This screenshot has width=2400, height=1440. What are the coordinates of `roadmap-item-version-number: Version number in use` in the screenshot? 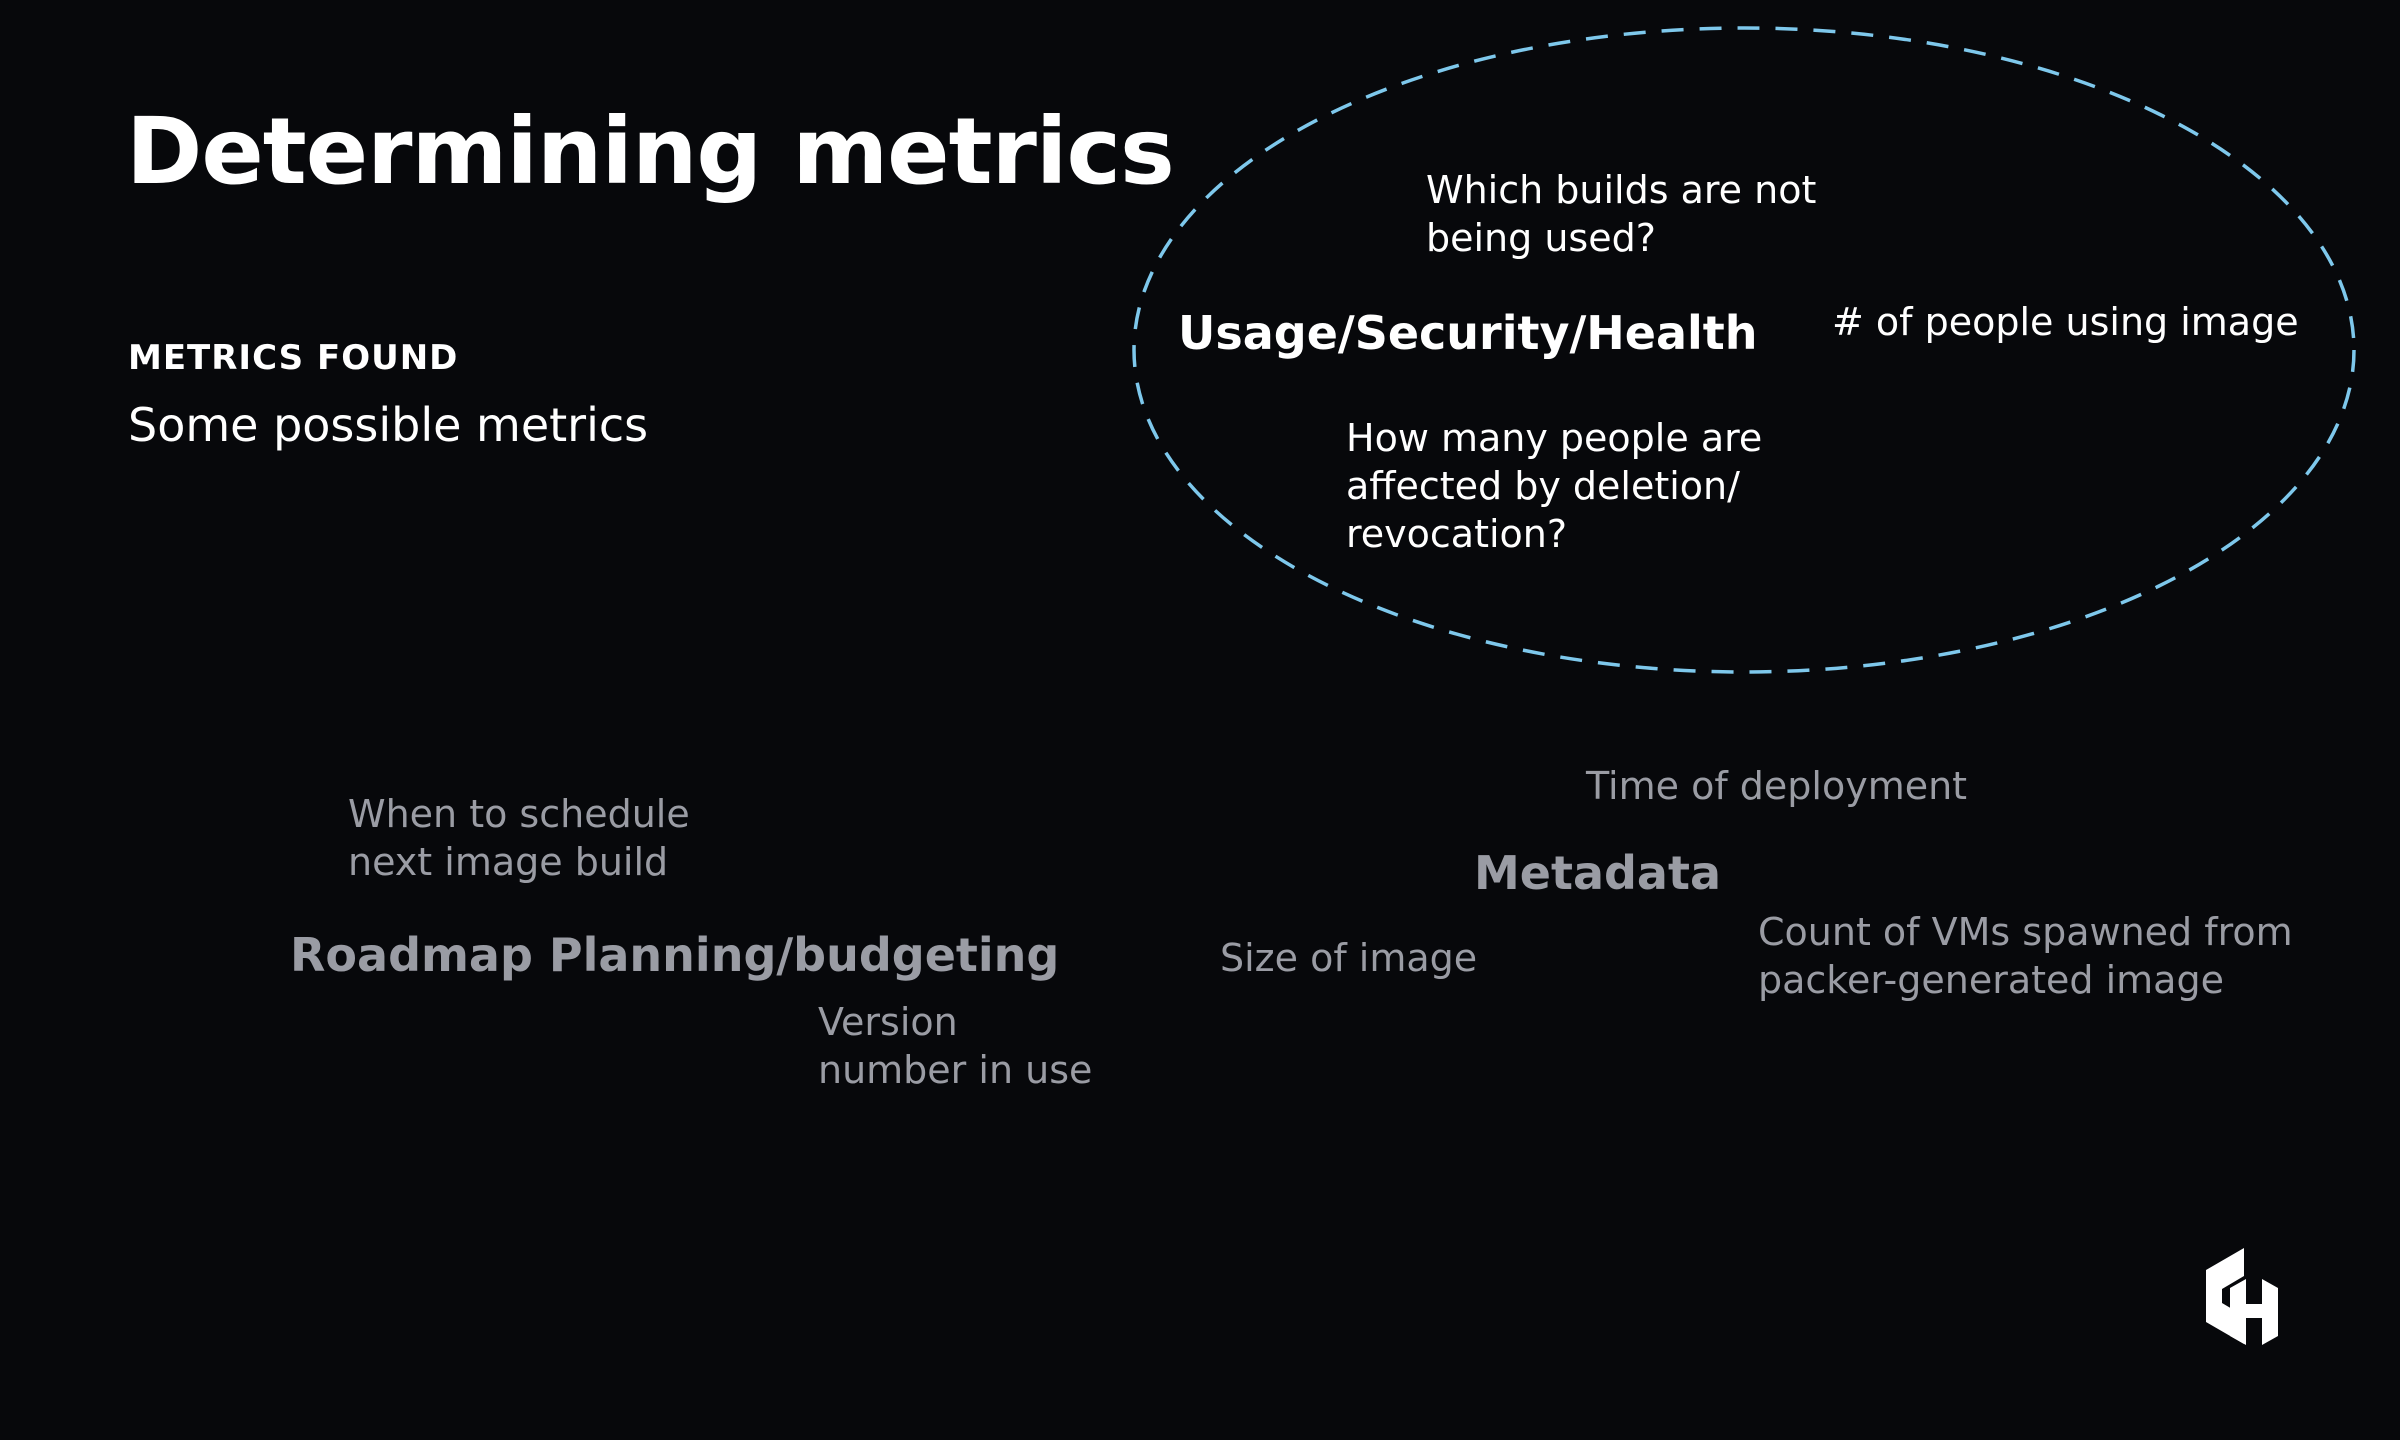 It's located at (955, 1046).